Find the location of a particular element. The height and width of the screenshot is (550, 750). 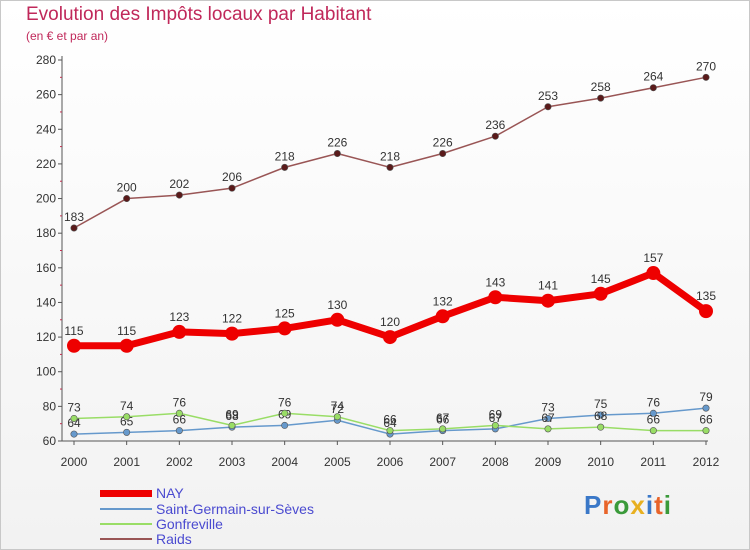

y-tick-label: 140 is located at coordinates (46, 302).